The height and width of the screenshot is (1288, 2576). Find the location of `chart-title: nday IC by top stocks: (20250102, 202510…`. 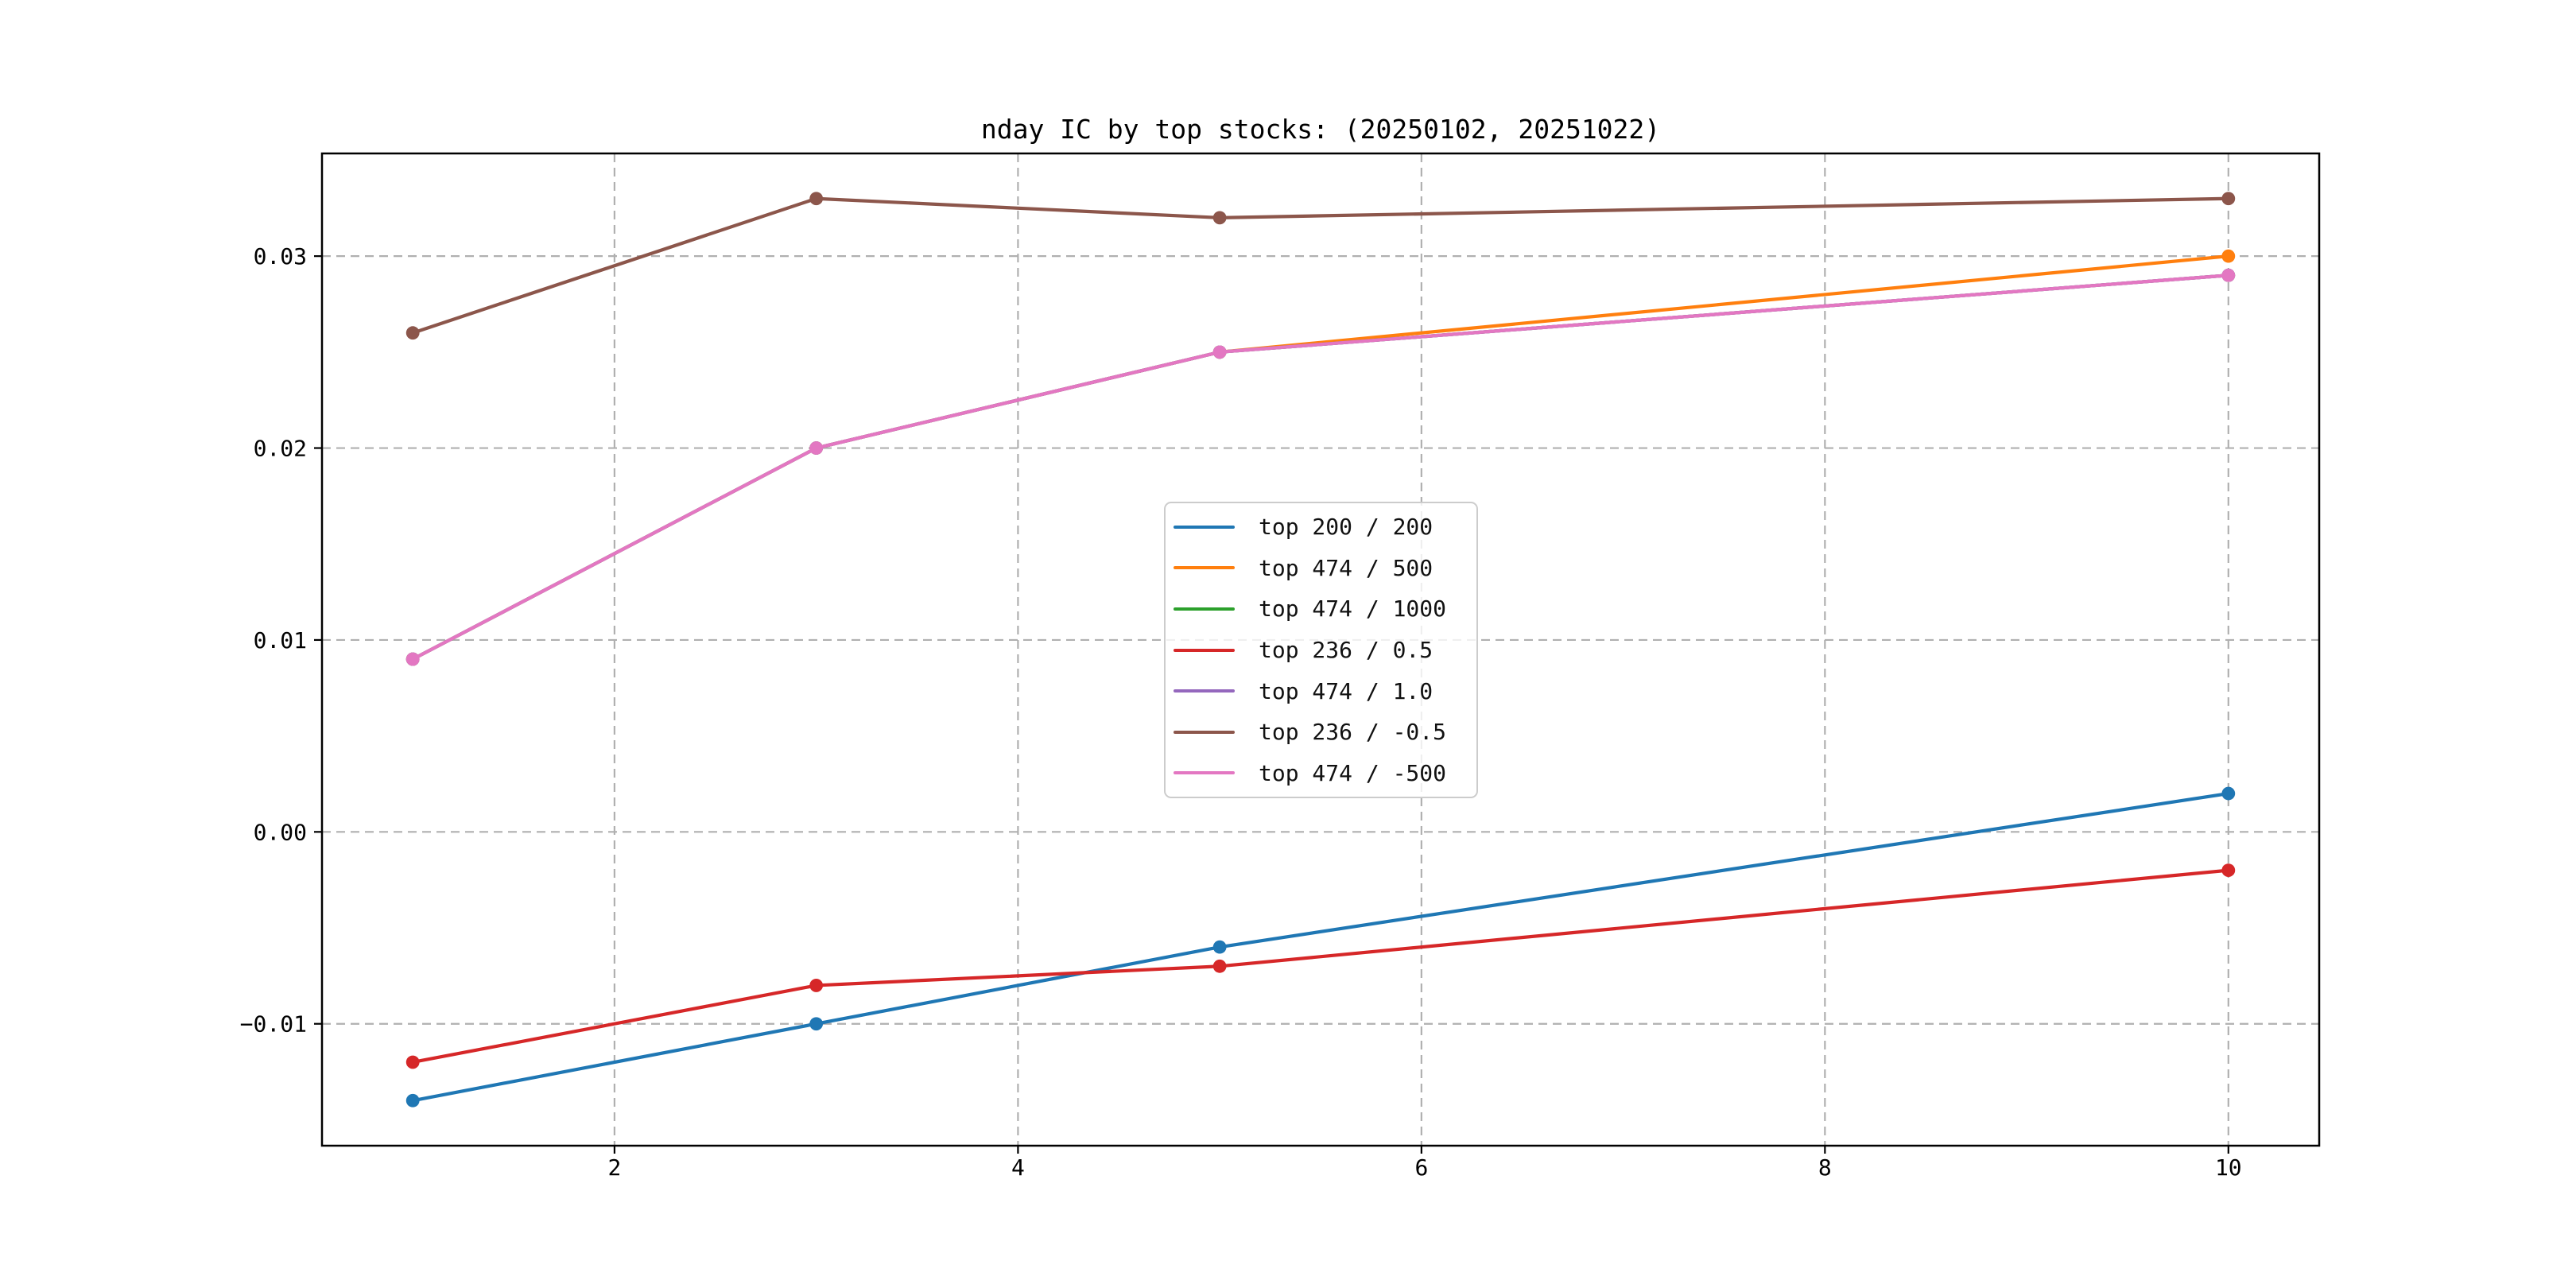

chart-title: nday IC by top stocks: (20250102, 202510… is located at coordinates (1321, 130).